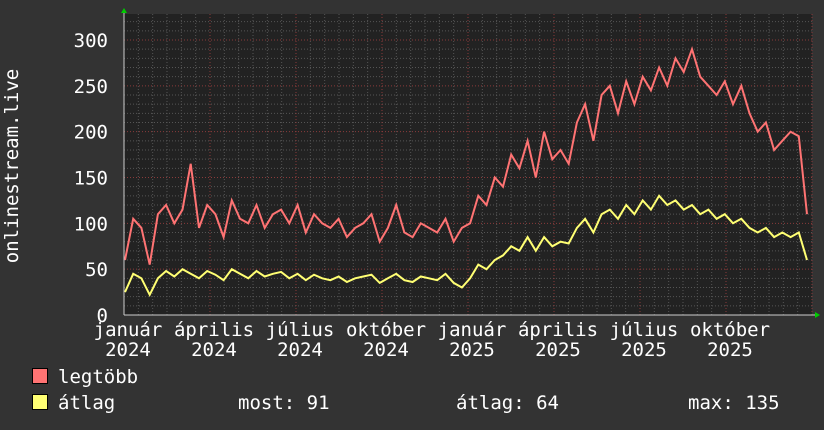 Image resolution: width=824 pixels, height=430 pixels. What do you see at coordinates (102, 316) in the screenshot?
I see `y-tick-label: 0` at bounding box center [102, 316].